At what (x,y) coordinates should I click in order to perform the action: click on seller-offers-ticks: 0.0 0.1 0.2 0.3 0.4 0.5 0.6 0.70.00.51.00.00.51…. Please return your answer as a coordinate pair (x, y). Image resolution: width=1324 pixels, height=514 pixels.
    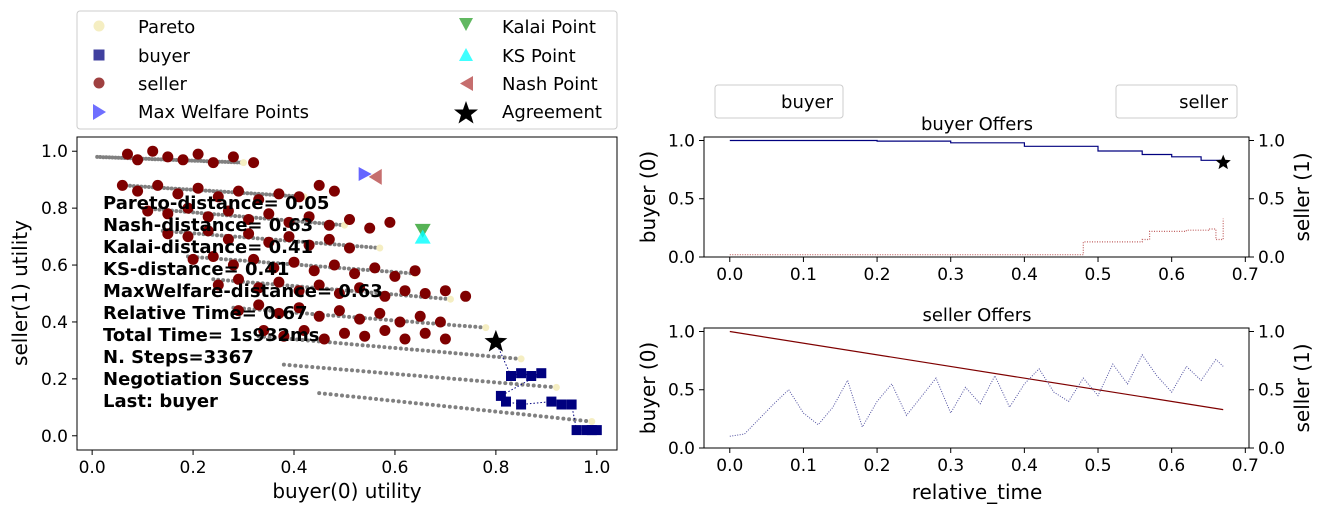
    Looking at the image, I should click on (976, 399).